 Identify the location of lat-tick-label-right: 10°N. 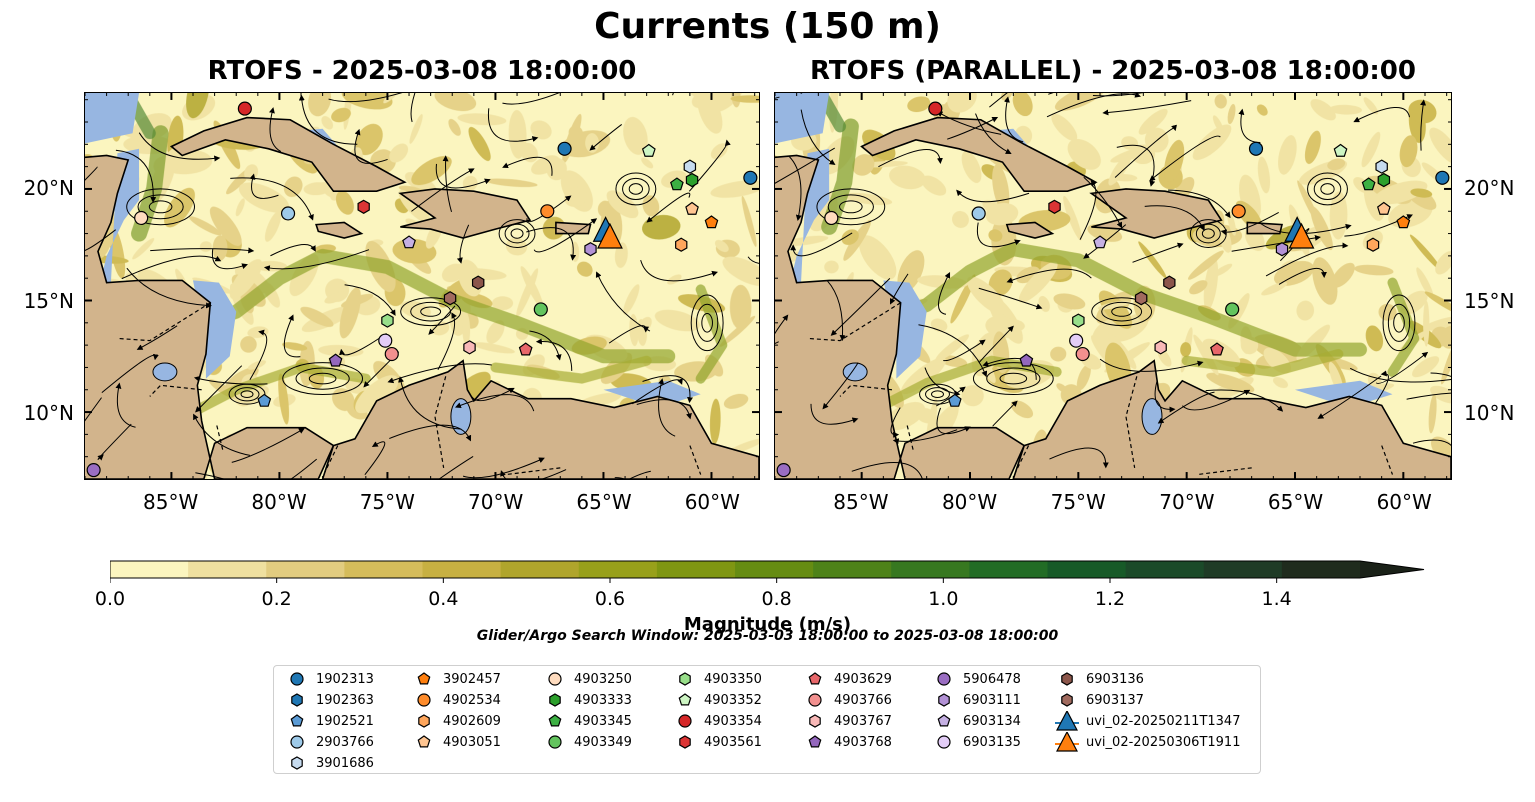
(1489, 412).